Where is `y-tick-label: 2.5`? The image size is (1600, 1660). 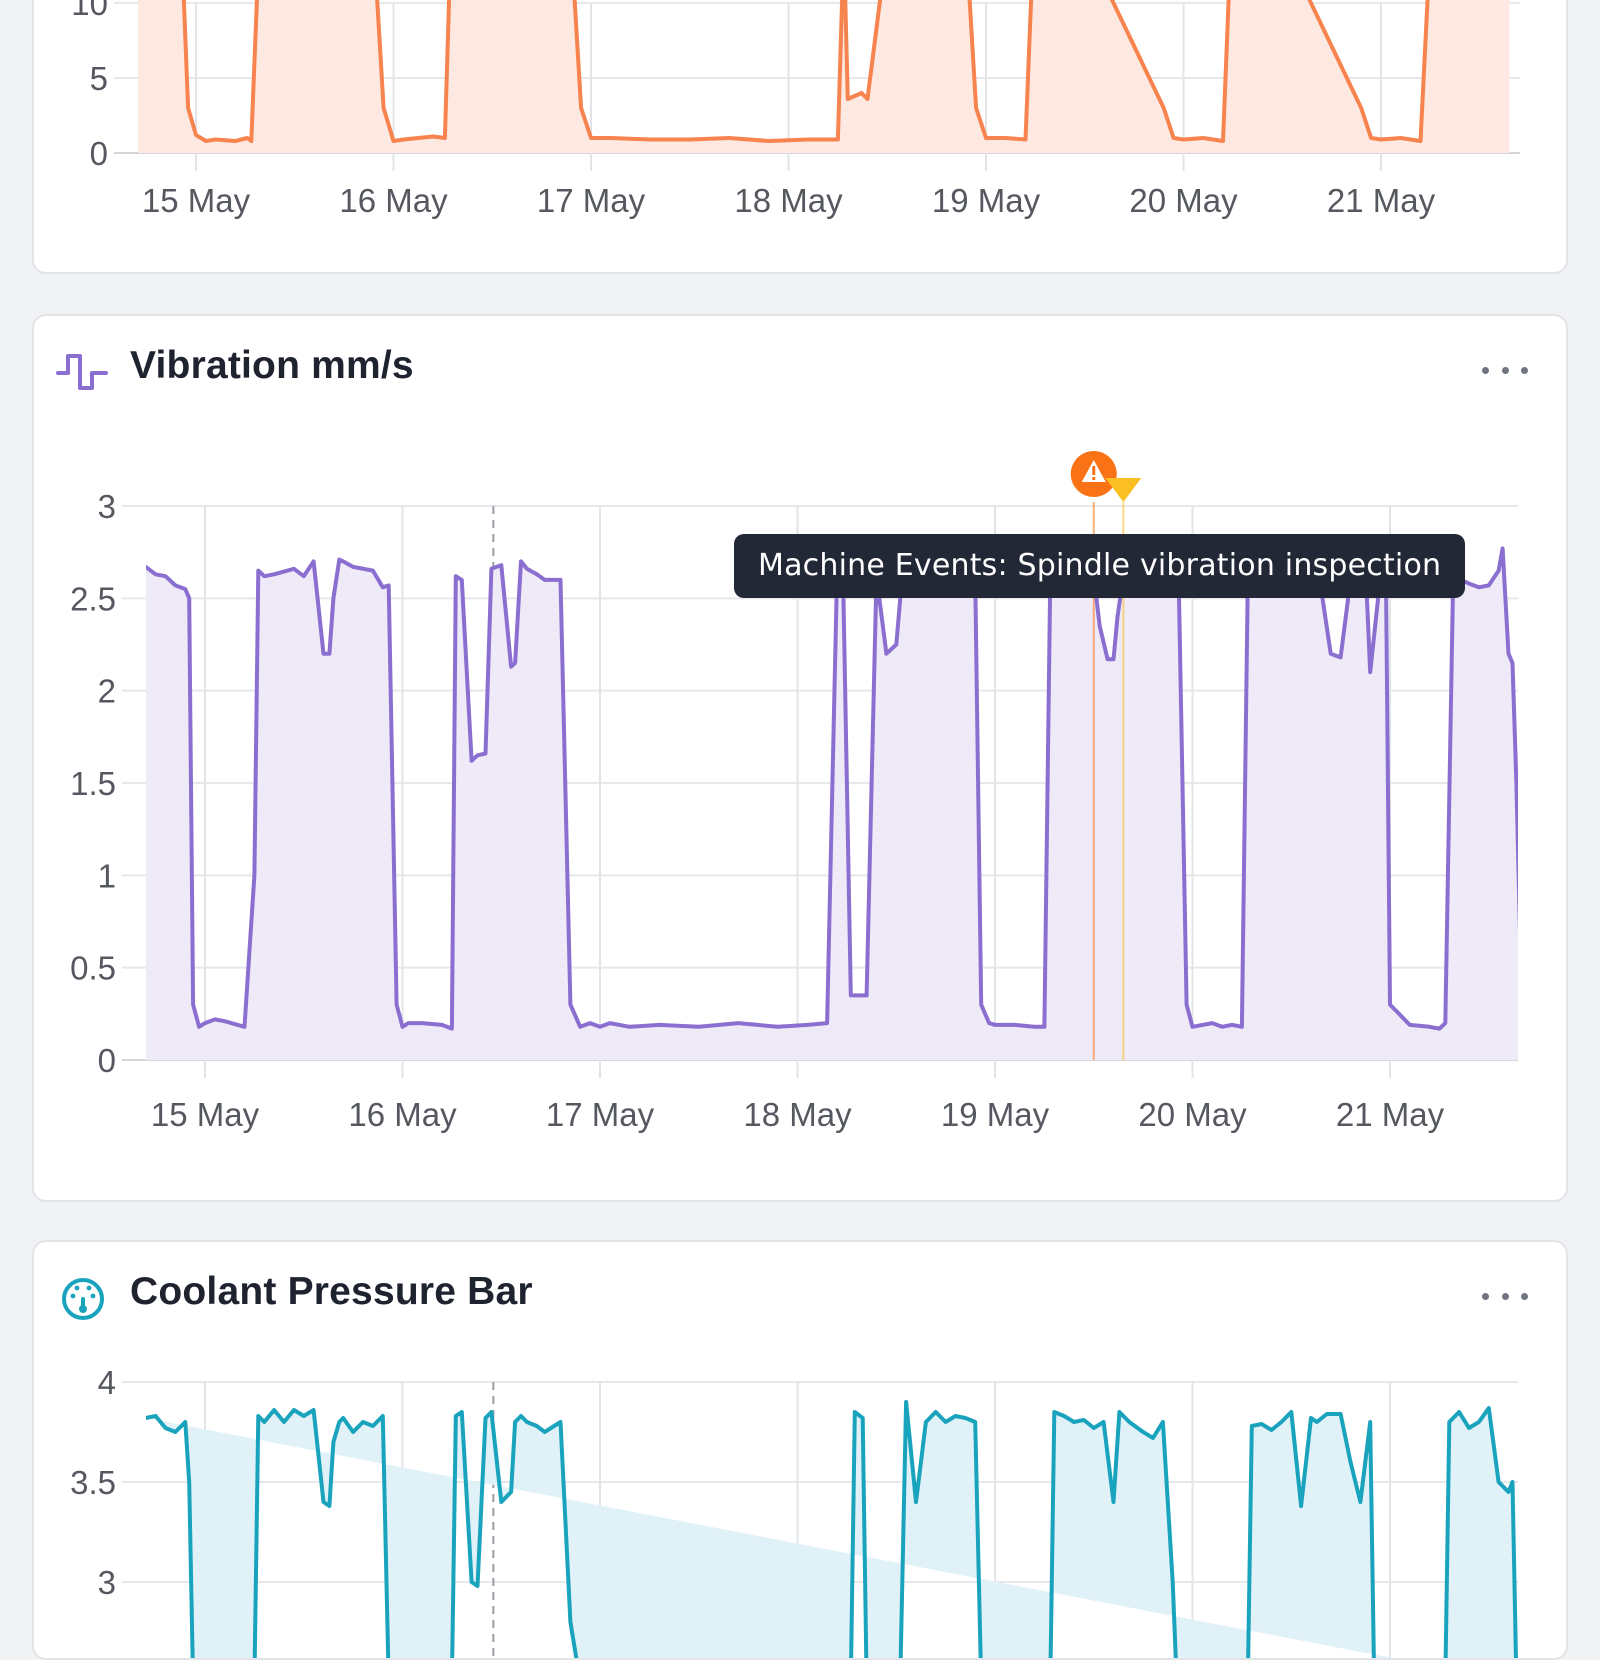 y-tick-label: 2.5 is located at coordinates (93, 598).